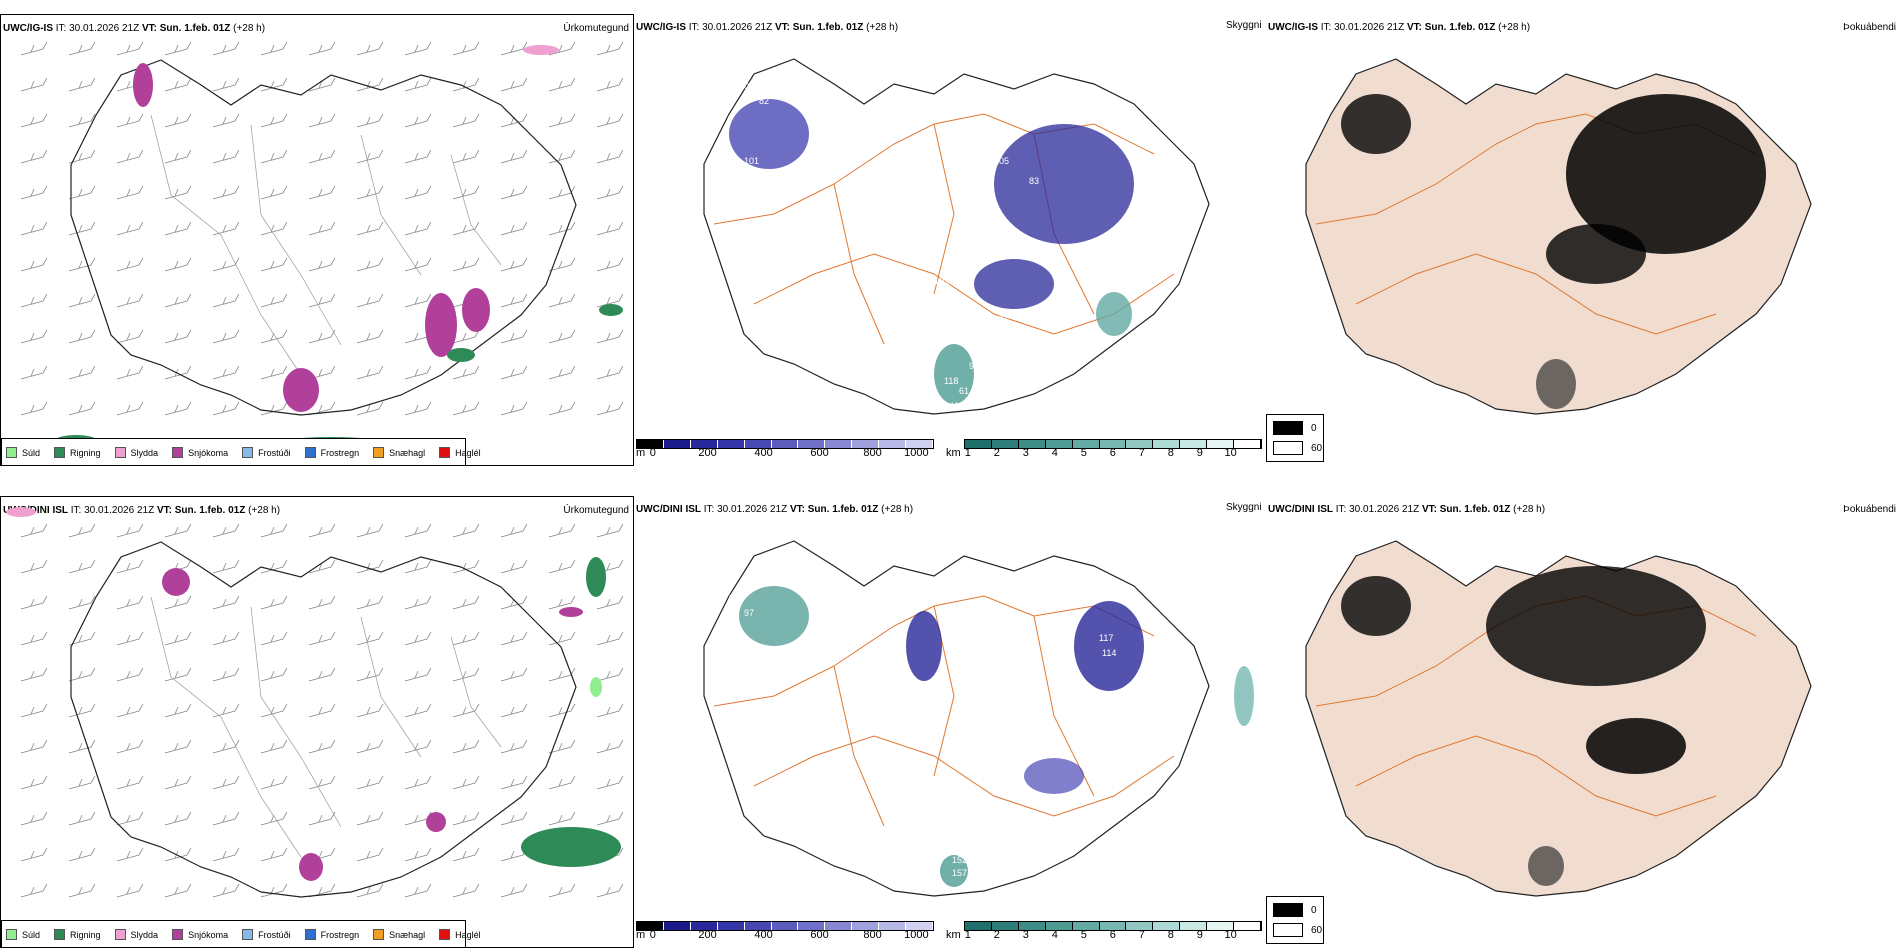 Image resolution: width=1900 pixels, height=950 pixels. I want to click on visibility-value-label: 114, so click(1109, 653).